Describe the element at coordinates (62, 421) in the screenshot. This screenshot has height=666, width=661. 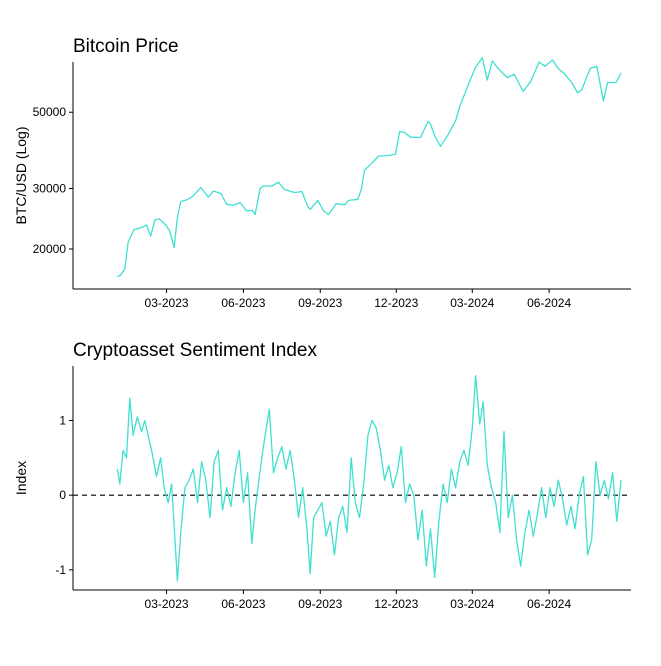
I see `sentiment-y-tick-label: 1` at that location.